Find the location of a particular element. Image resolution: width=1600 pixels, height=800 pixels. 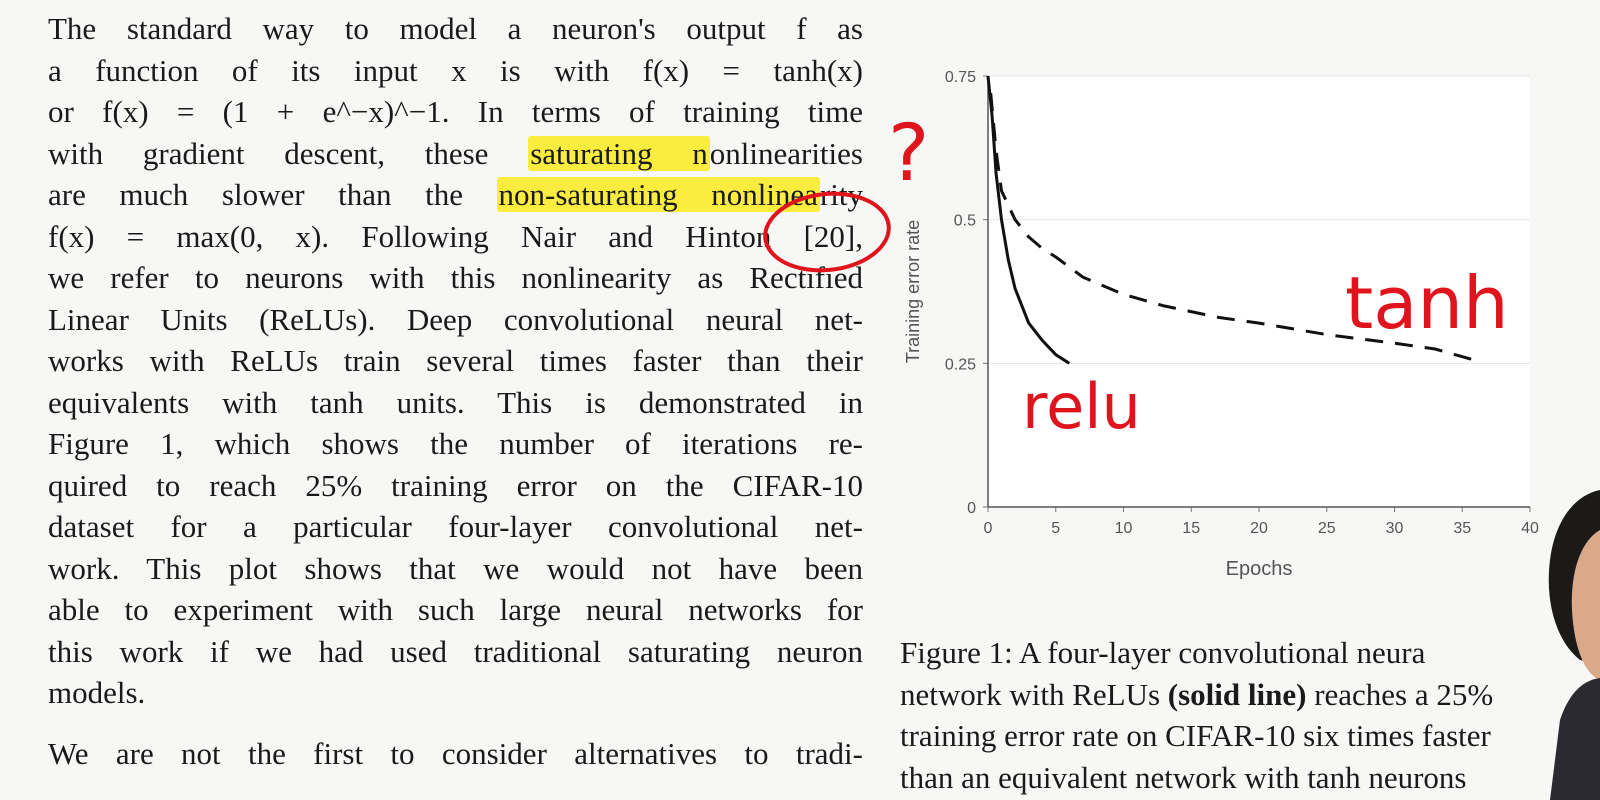

x-axis-title: Epochs is located at coordinates (1259, 569).